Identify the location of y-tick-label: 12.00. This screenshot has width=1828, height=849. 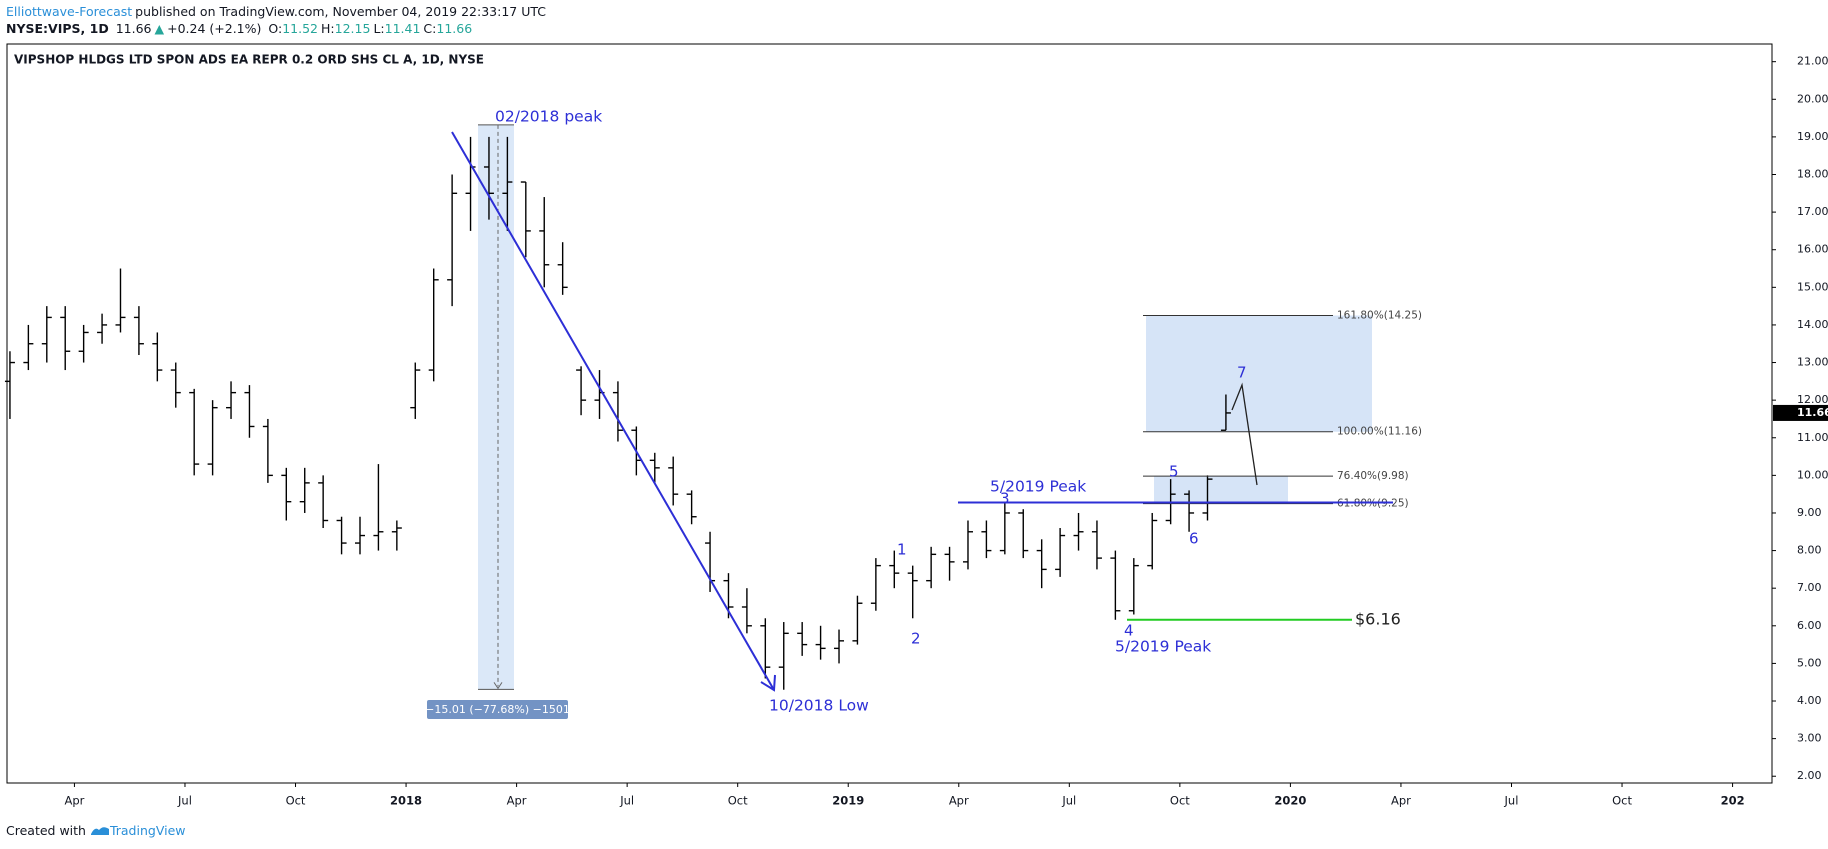
(1812, 399).